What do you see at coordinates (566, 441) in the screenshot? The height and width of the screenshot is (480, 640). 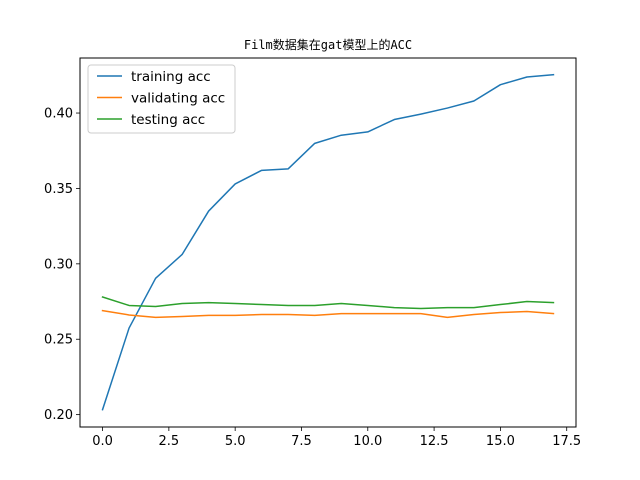 I see `x-tick-label: 17.5` at bounding box center [566, 441].